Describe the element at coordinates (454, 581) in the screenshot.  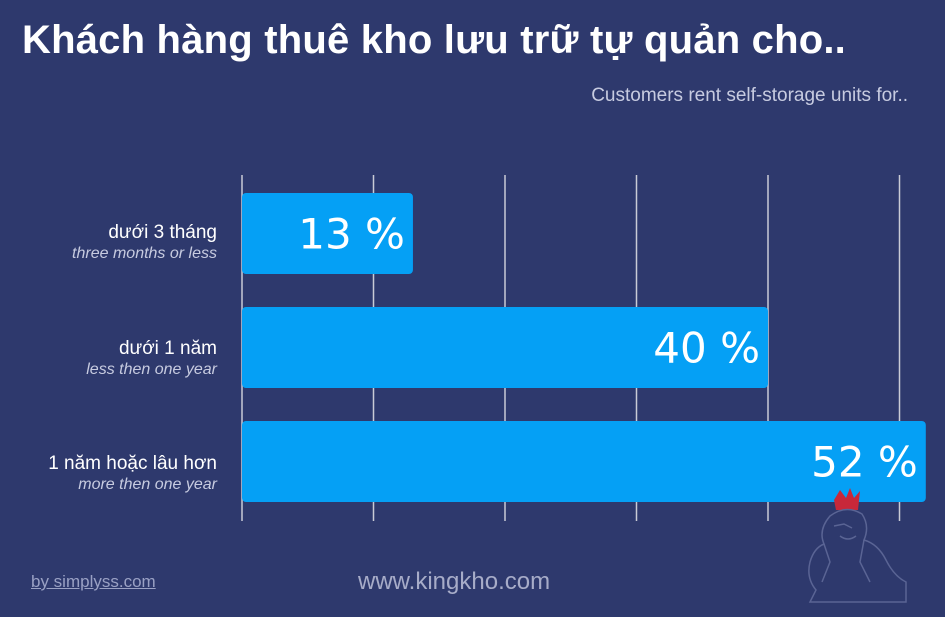
I see `website-text: www.kingkho.com` at that location.